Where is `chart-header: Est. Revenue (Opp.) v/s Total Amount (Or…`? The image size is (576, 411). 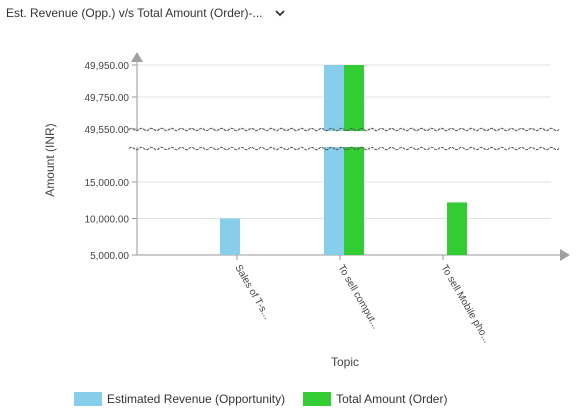
chart-header: Est. Revenue (Opp.) v/s Total Amount (Or… is located at coordinates (146, 13).